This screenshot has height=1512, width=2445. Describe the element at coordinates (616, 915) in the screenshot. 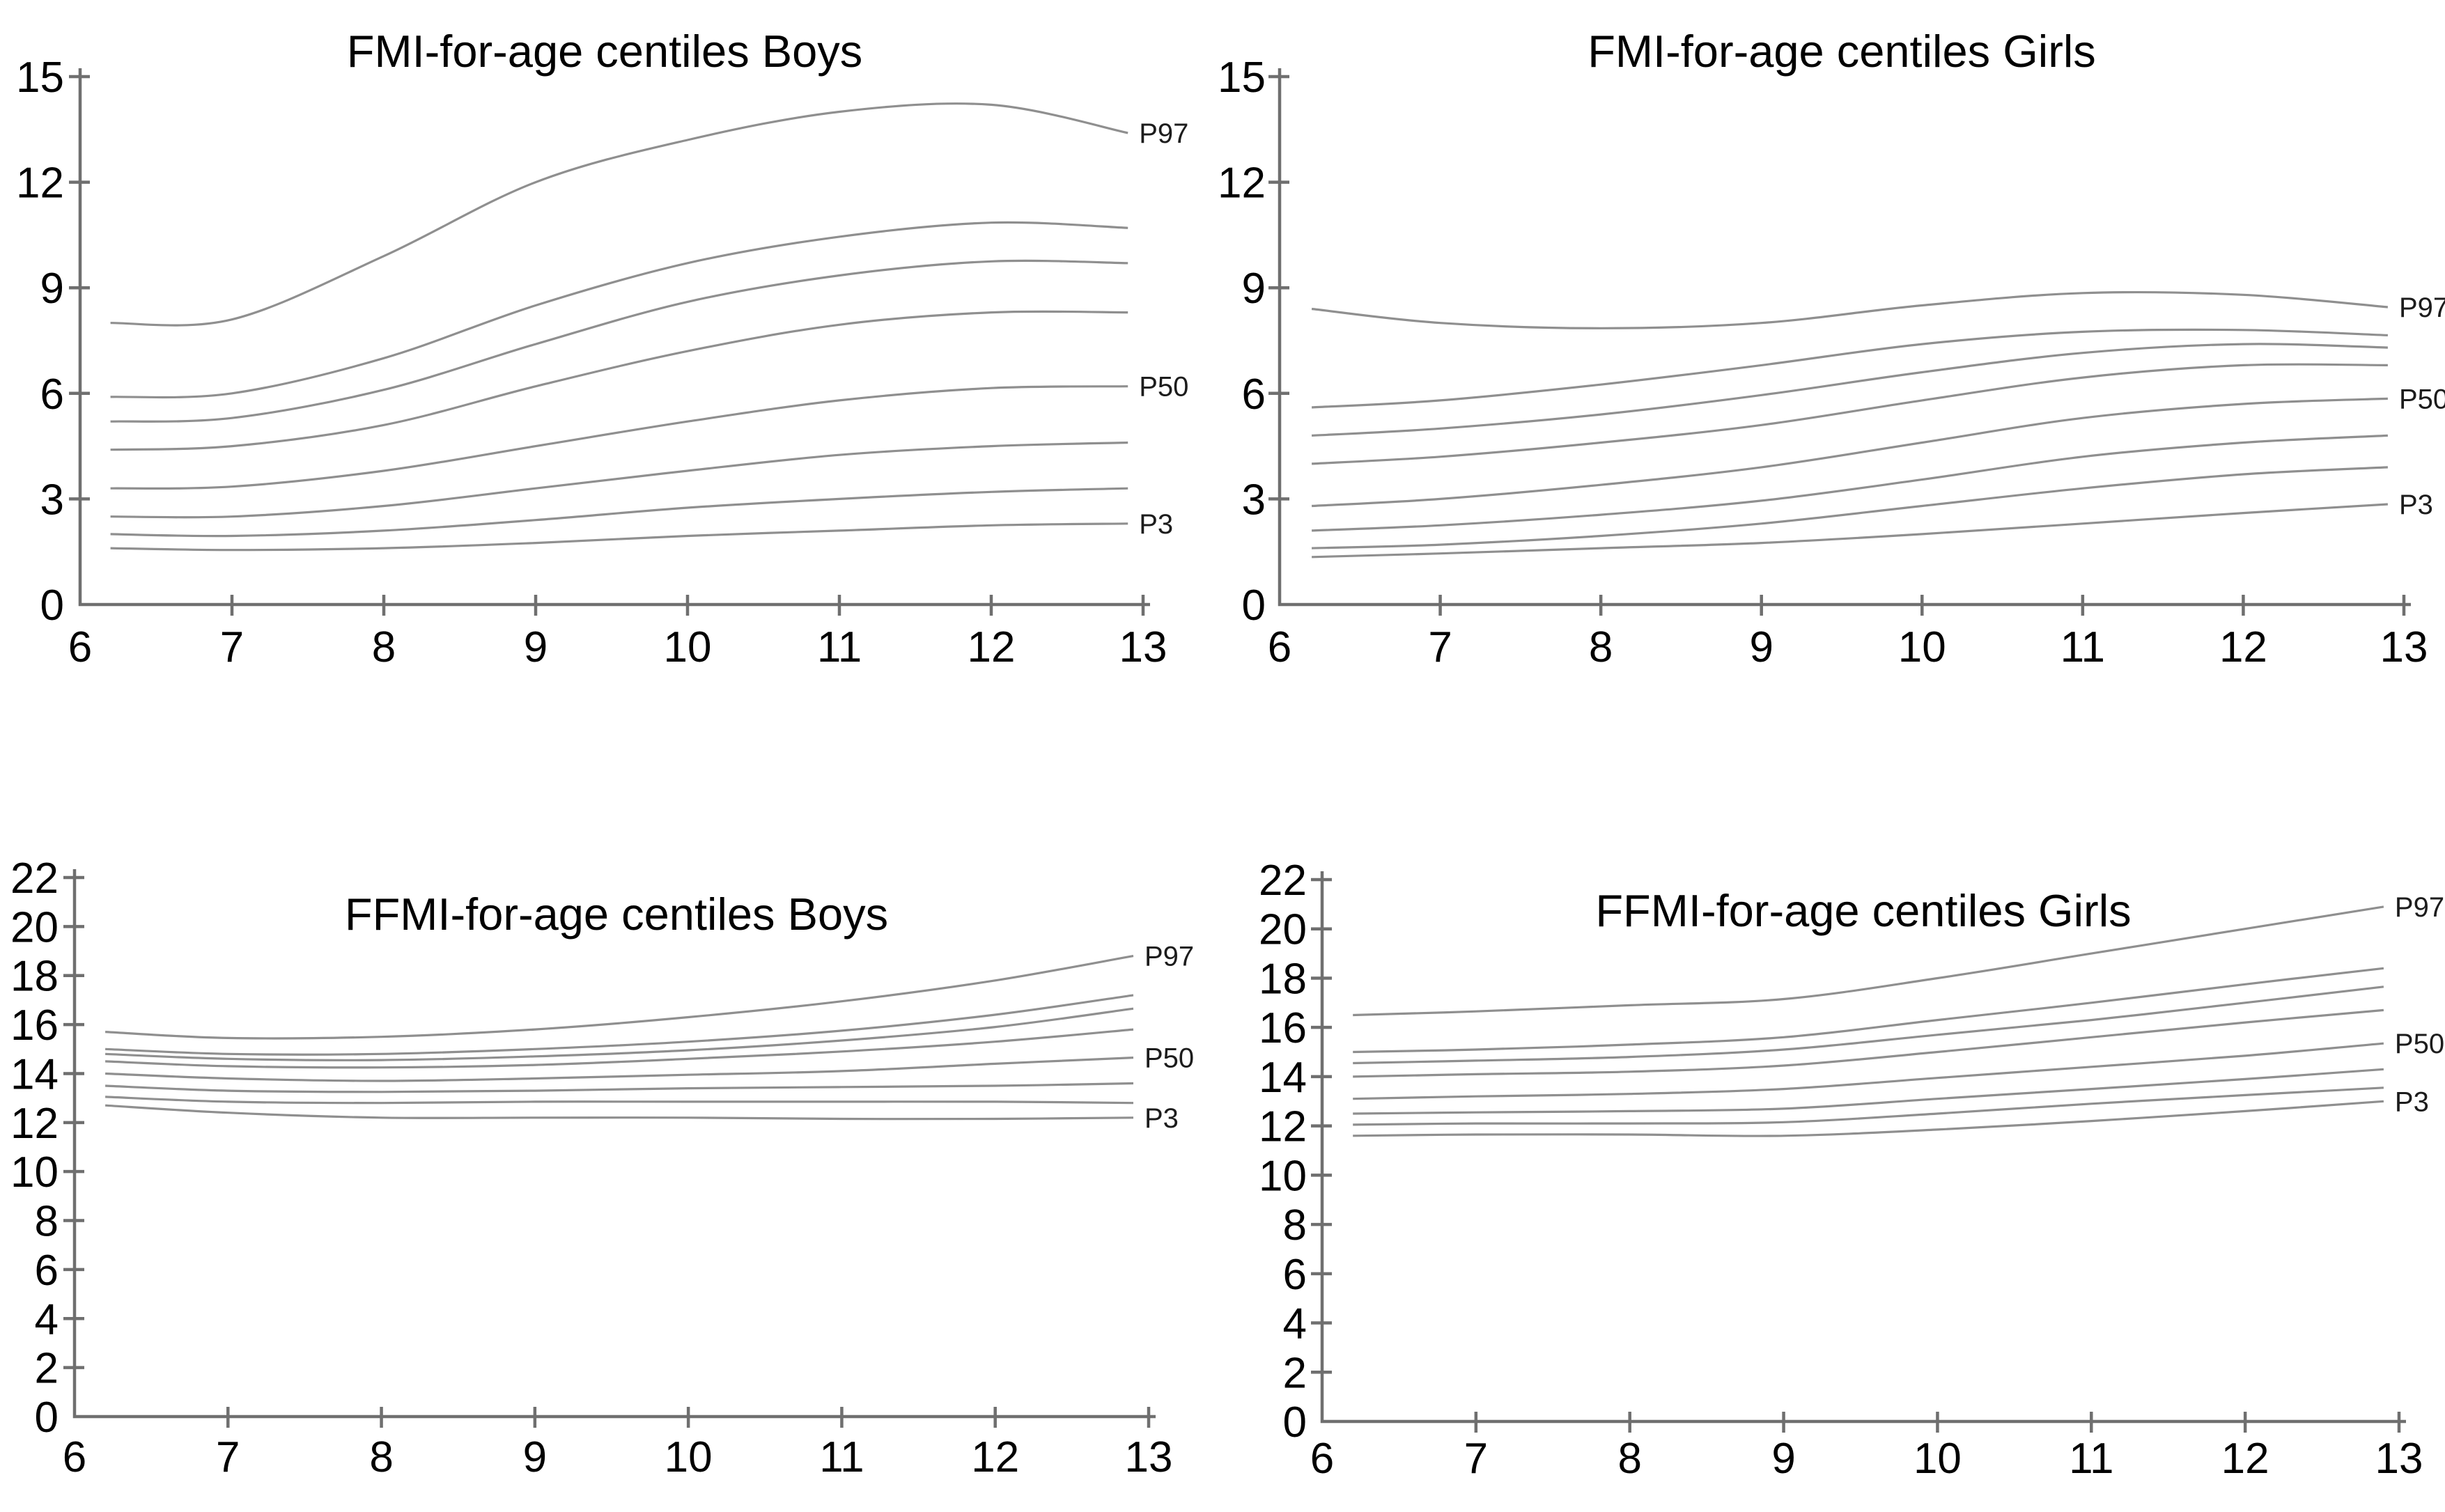

I see `chart-title-ffmi-boys: FFMI-for-age centiles Boys` at that location.